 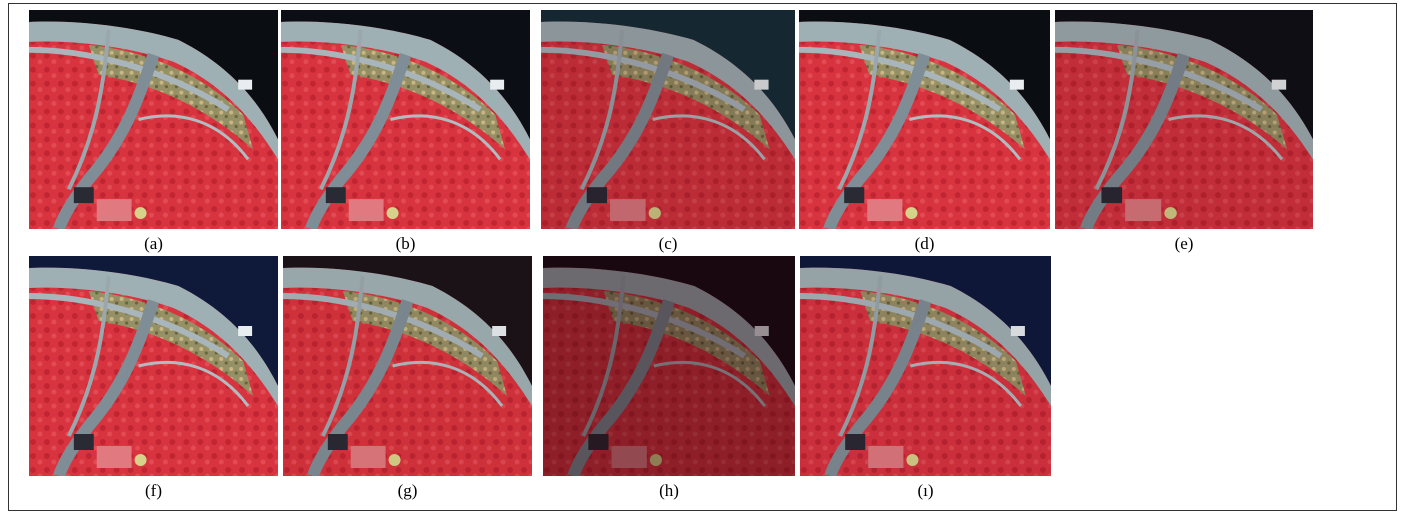 What do you see at coordinates (669, 490) in the screenshot?
I see `panel-caption: (h)` at bounding box center [669, 490].